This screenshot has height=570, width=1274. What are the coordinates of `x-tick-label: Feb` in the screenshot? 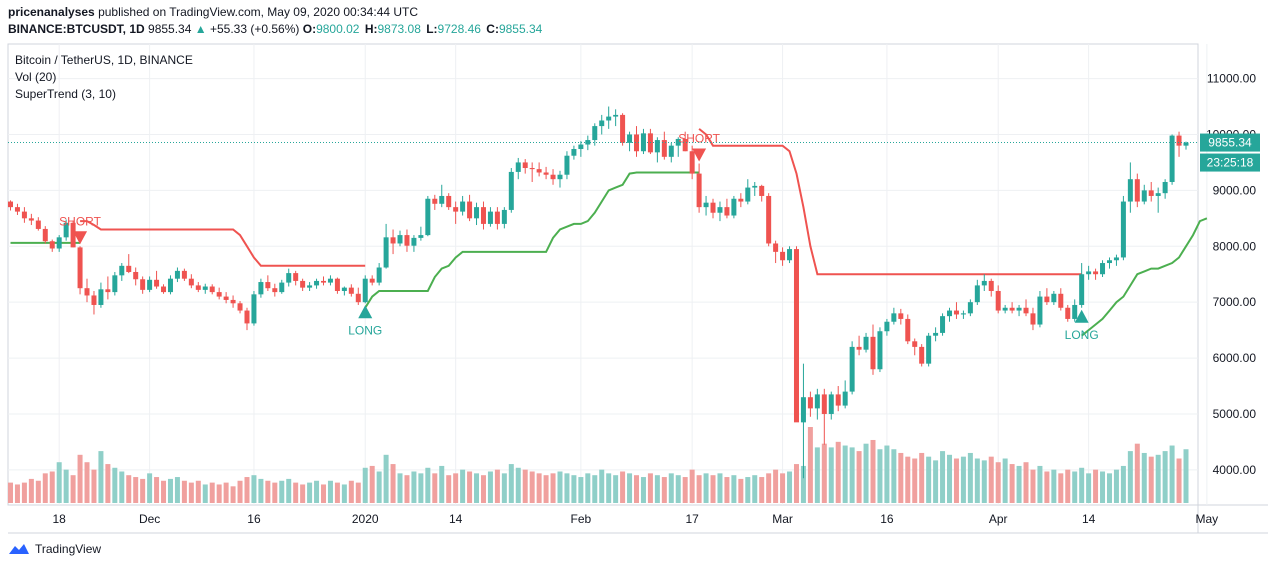 It's located at (581, 519).